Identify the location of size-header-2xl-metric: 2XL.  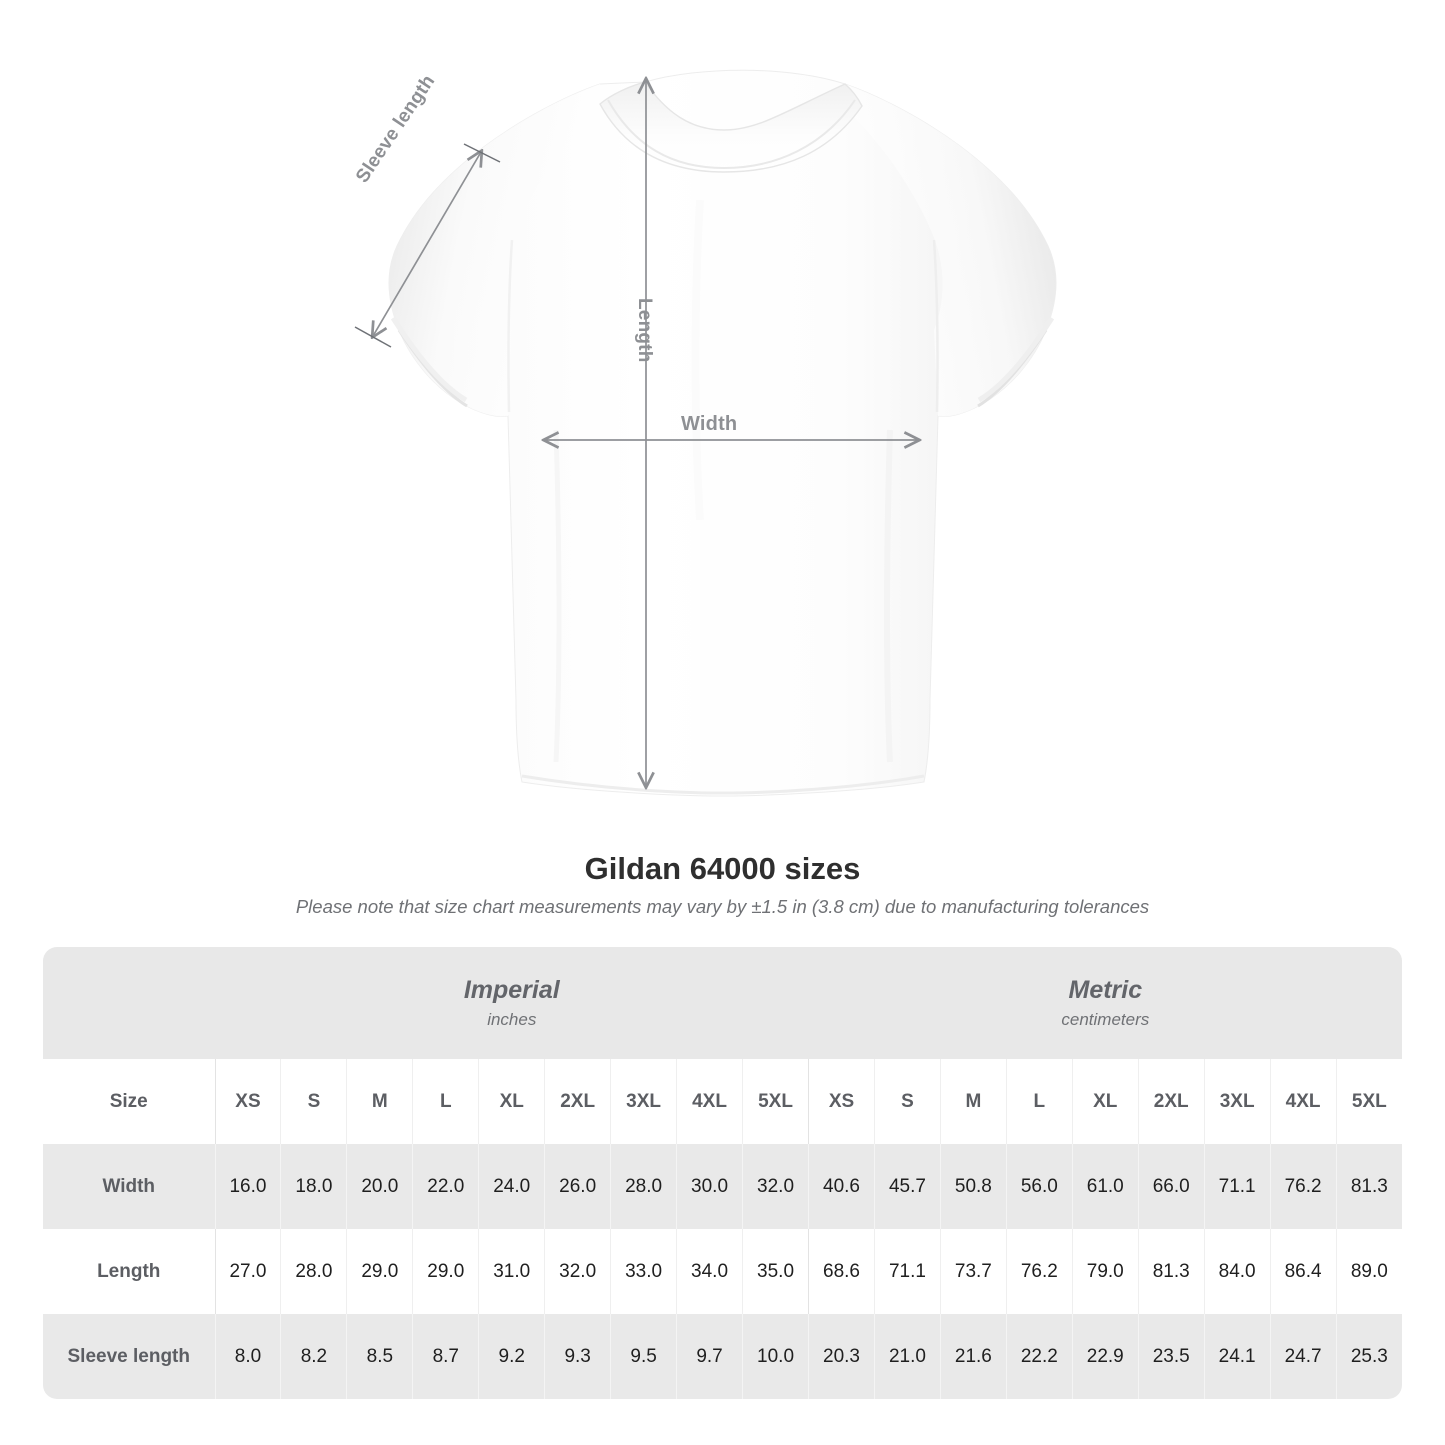
(1171, 1101).